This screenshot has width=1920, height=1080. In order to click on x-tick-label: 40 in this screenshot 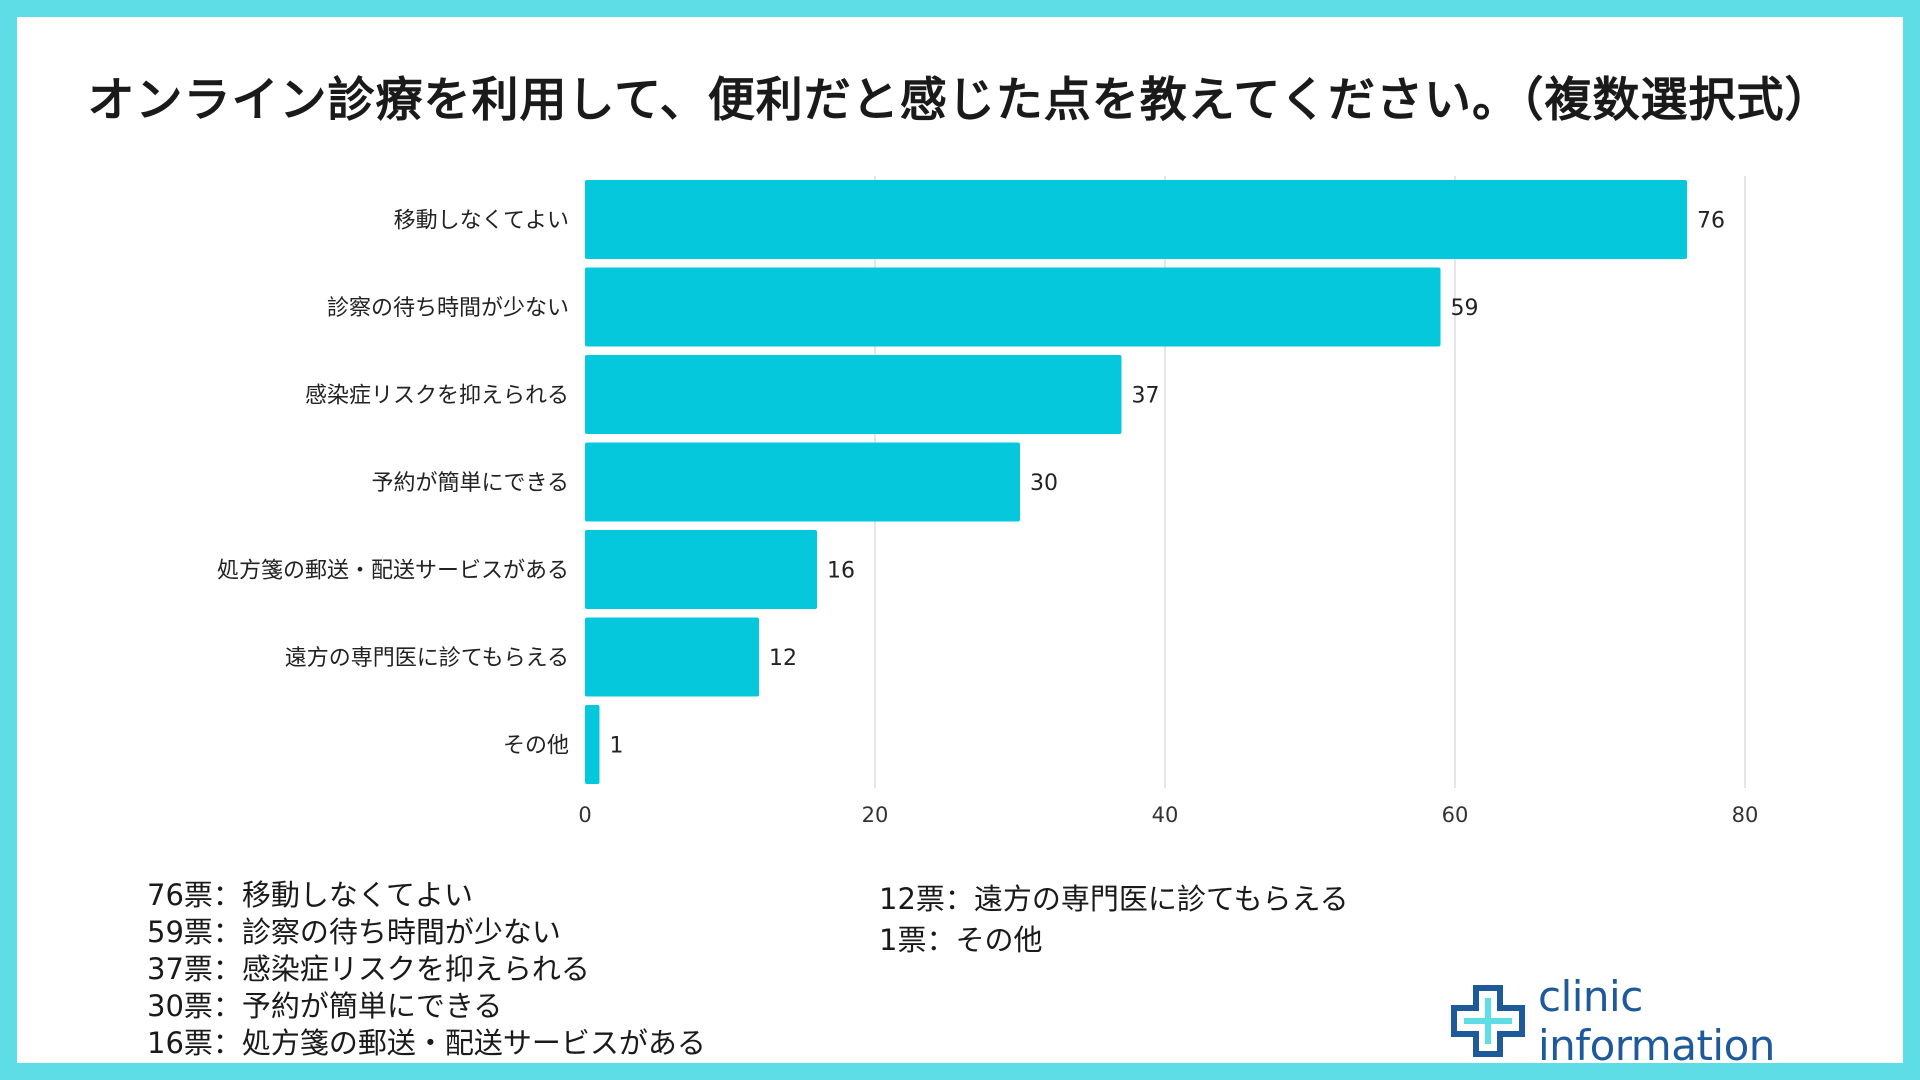, I will do `click(1165, 815)`.